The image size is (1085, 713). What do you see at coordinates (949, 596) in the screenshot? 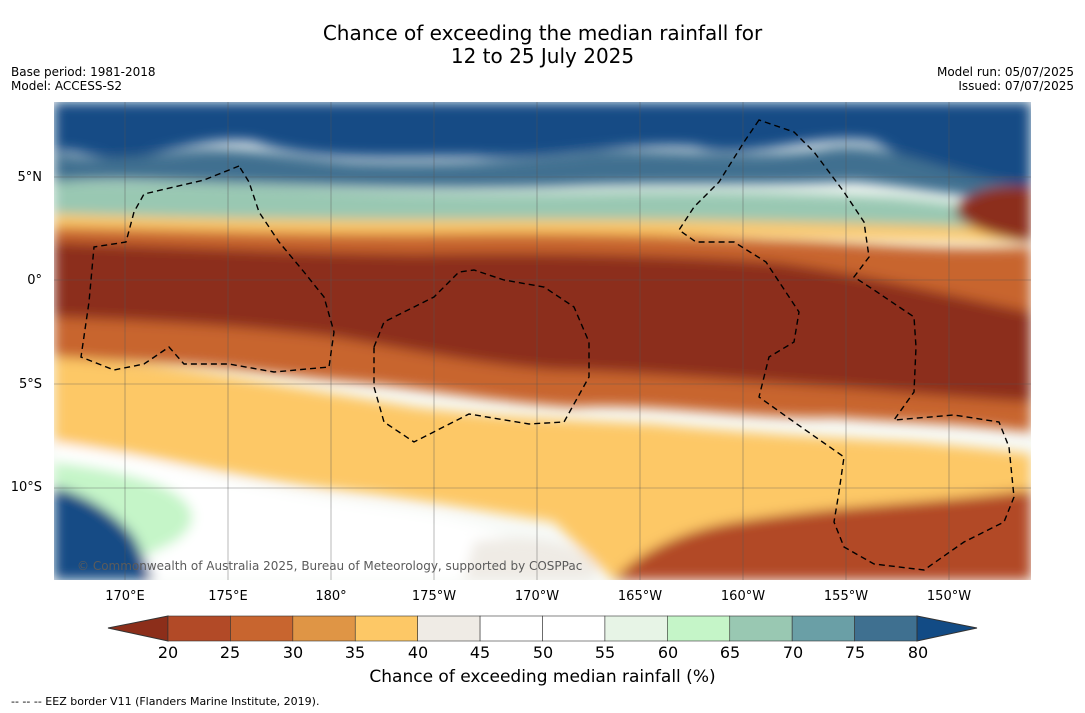
I see `lon-label-150w: 150°W` at bounding box center [949, 596].